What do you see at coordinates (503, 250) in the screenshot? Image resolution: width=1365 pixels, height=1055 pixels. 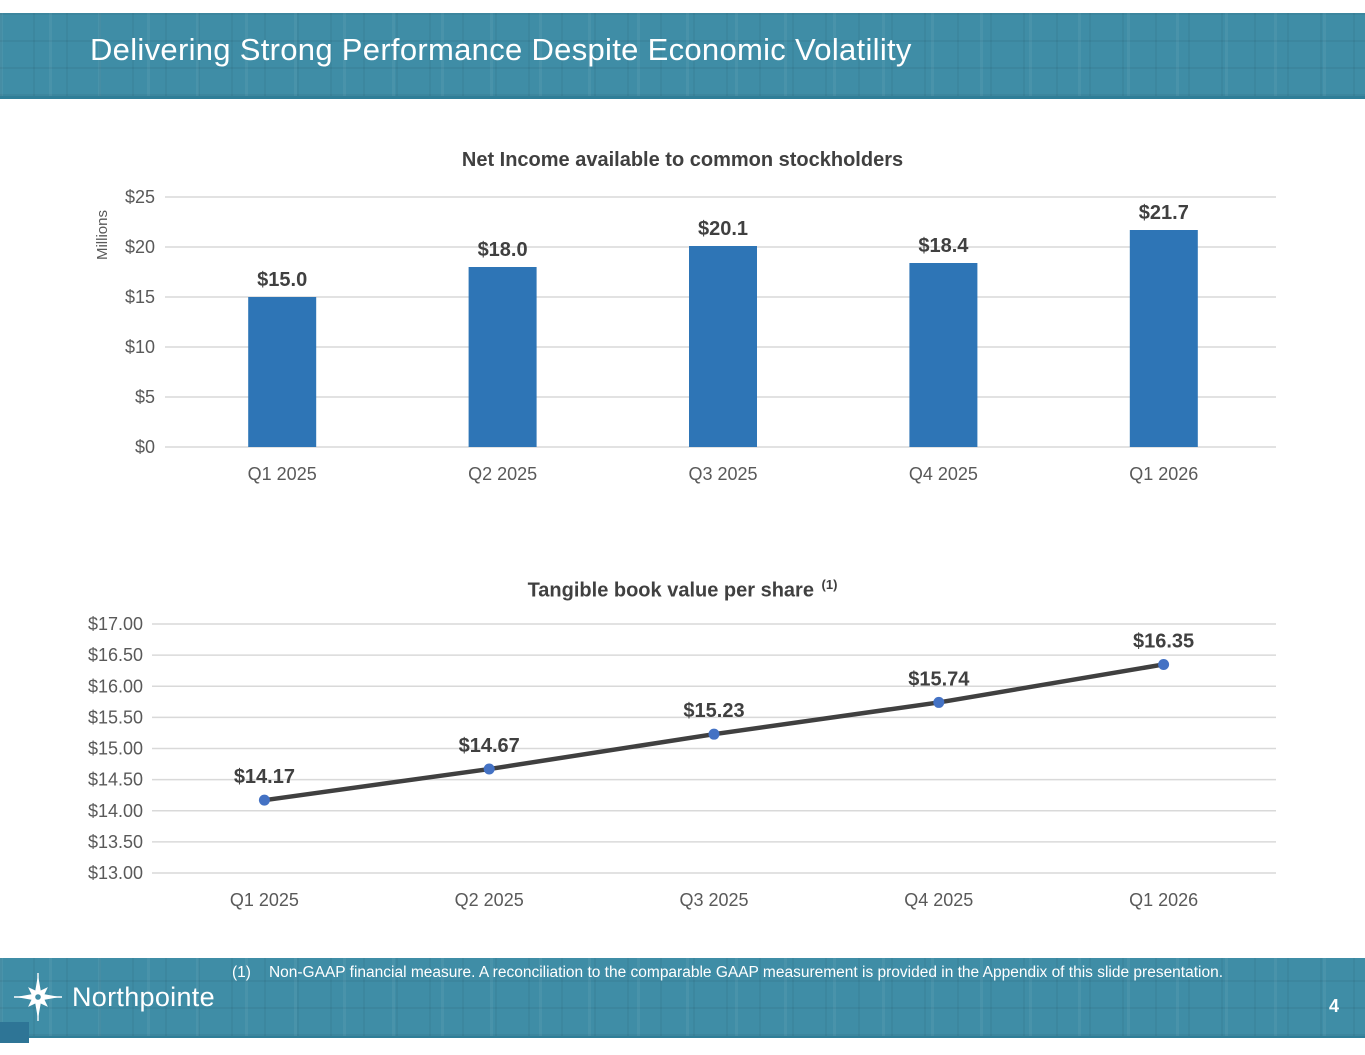 I see `svg-text: $18.0` at bounding box center [503, 250].